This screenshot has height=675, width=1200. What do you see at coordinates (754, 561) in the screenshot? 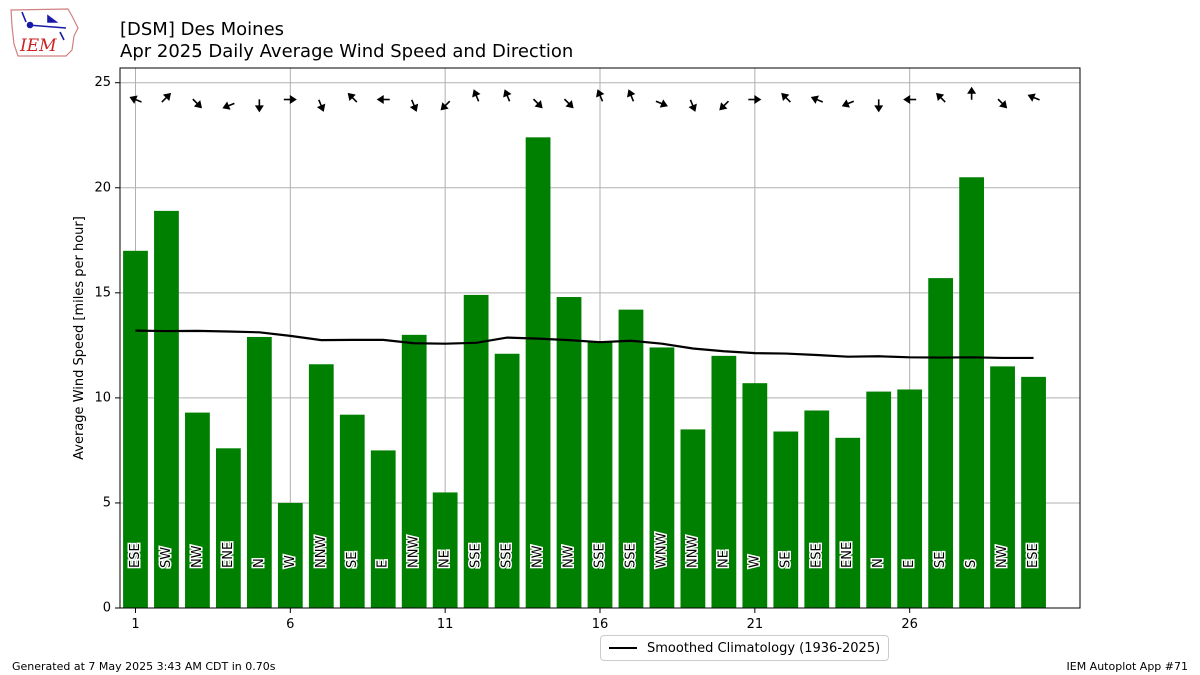
I see `direction-label: W` at bounding box center [754, 561].